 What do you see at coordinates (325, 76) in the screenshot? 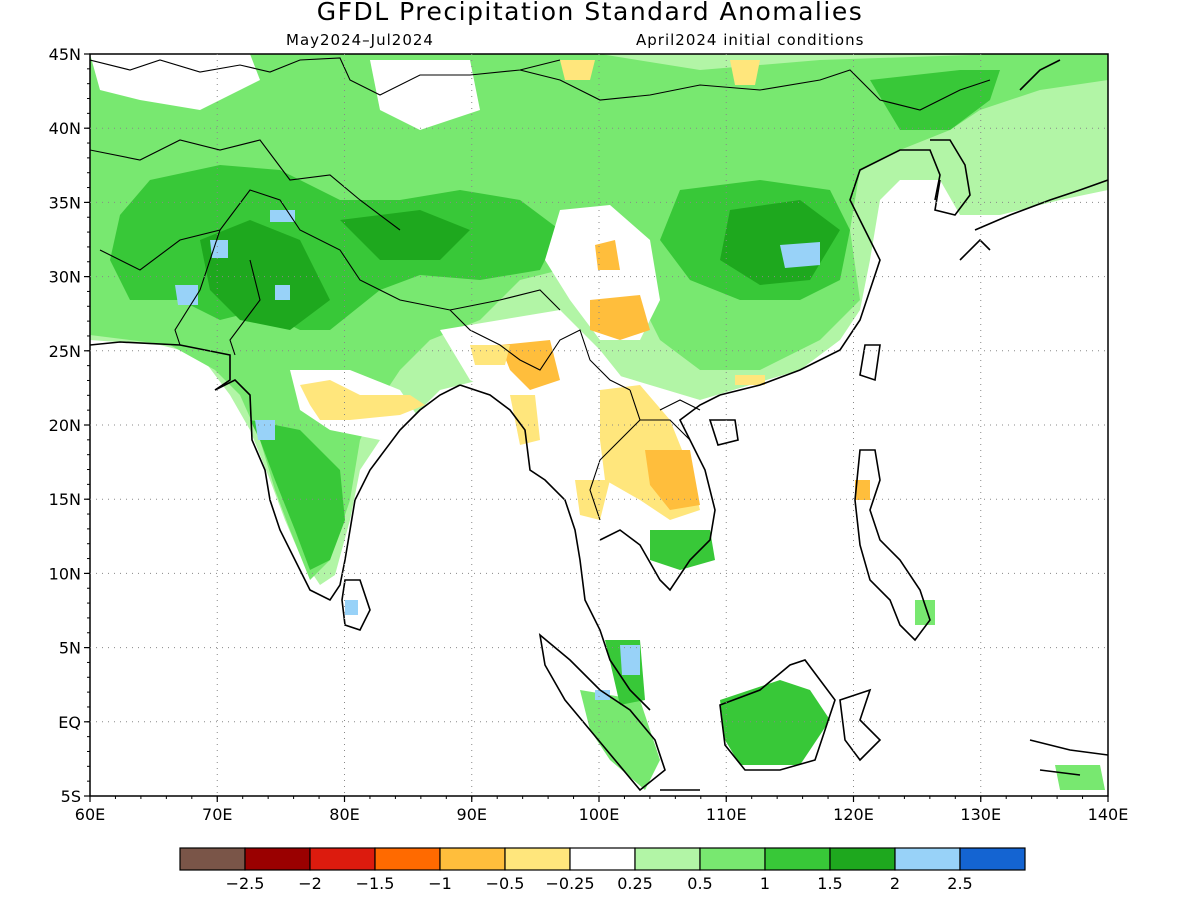
I see `kazakhstan-border` at bounding box center [325, 76].